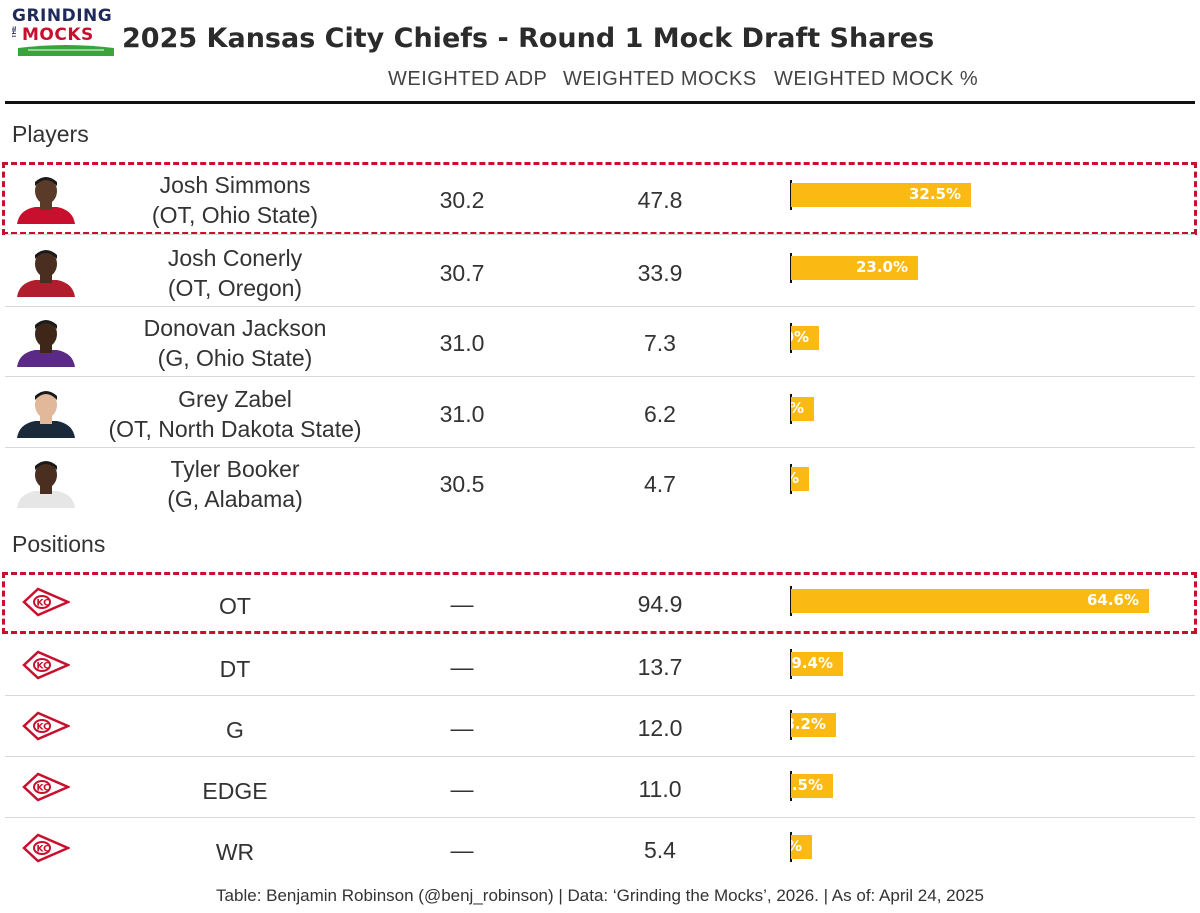 The image size is (1200, 913). Describe the element at coordinates (812, 663) in the screenshot. I see `bar-value-label: 9.4%` at that location.